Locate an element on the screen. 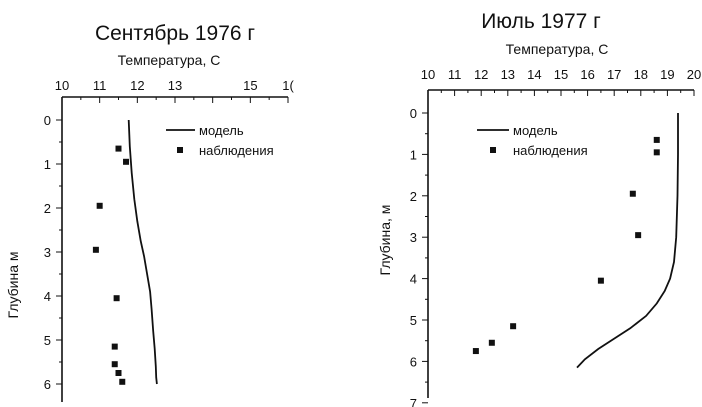  y-axis-label: Глубина, м is located at coordinates (385, 240).